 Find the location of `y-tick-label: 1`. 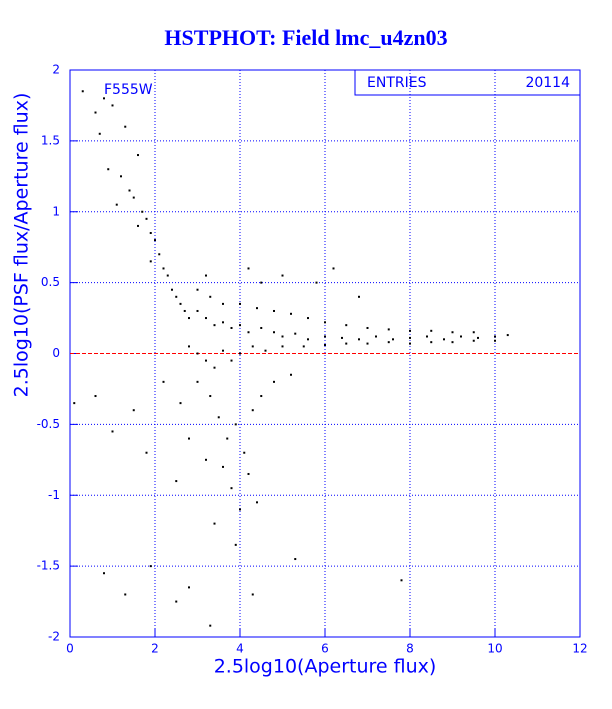

y-tick-label: 1 is located at coordinates (56, 211).